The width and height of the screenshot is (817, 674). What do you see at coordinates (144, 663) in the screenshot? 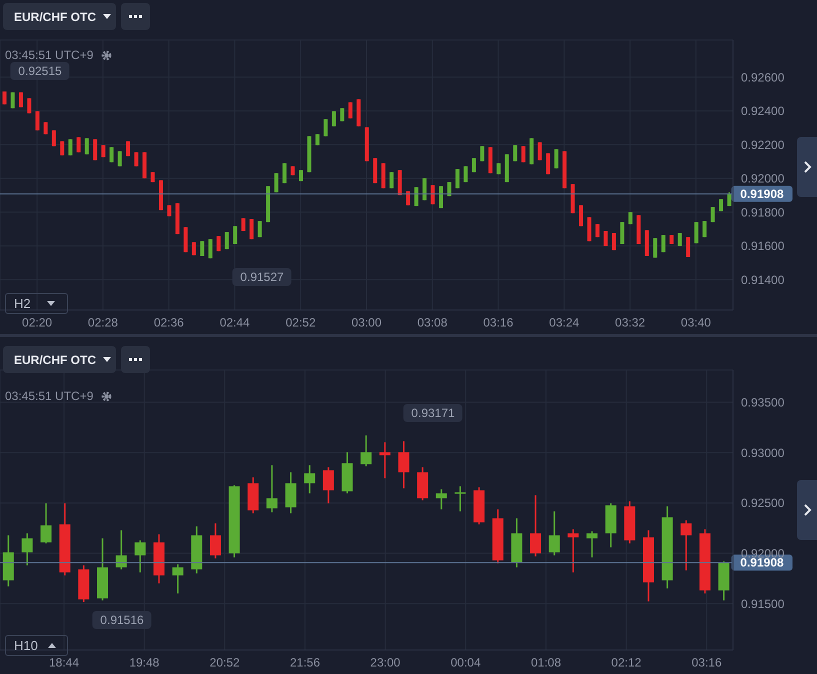
I see `x-tick-label: 19:48` at bounding box center [144, 663].